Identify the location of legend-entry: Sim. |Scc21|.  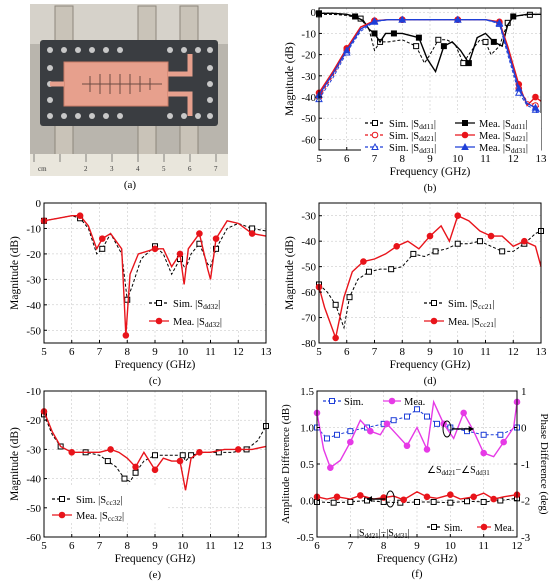
(459, 305).